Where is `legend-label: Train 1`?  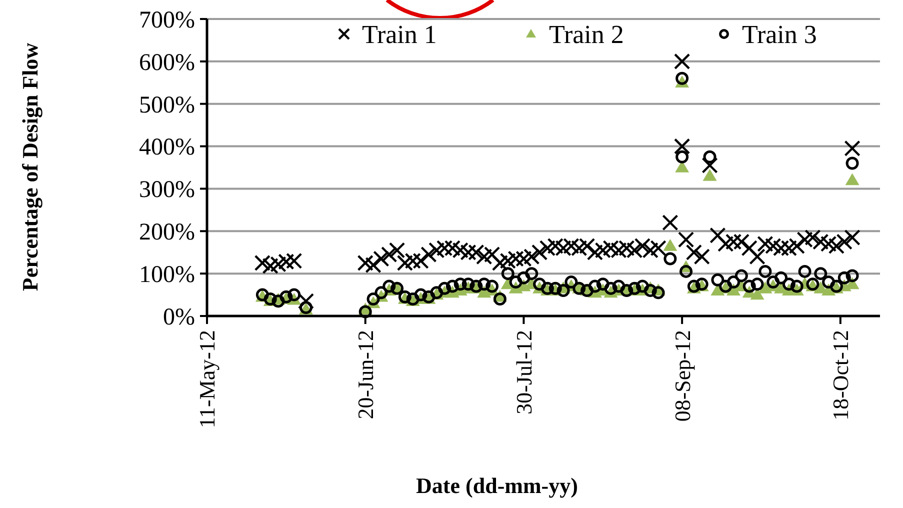
legend-label: Train 1 is located at coordinates (399, 35).